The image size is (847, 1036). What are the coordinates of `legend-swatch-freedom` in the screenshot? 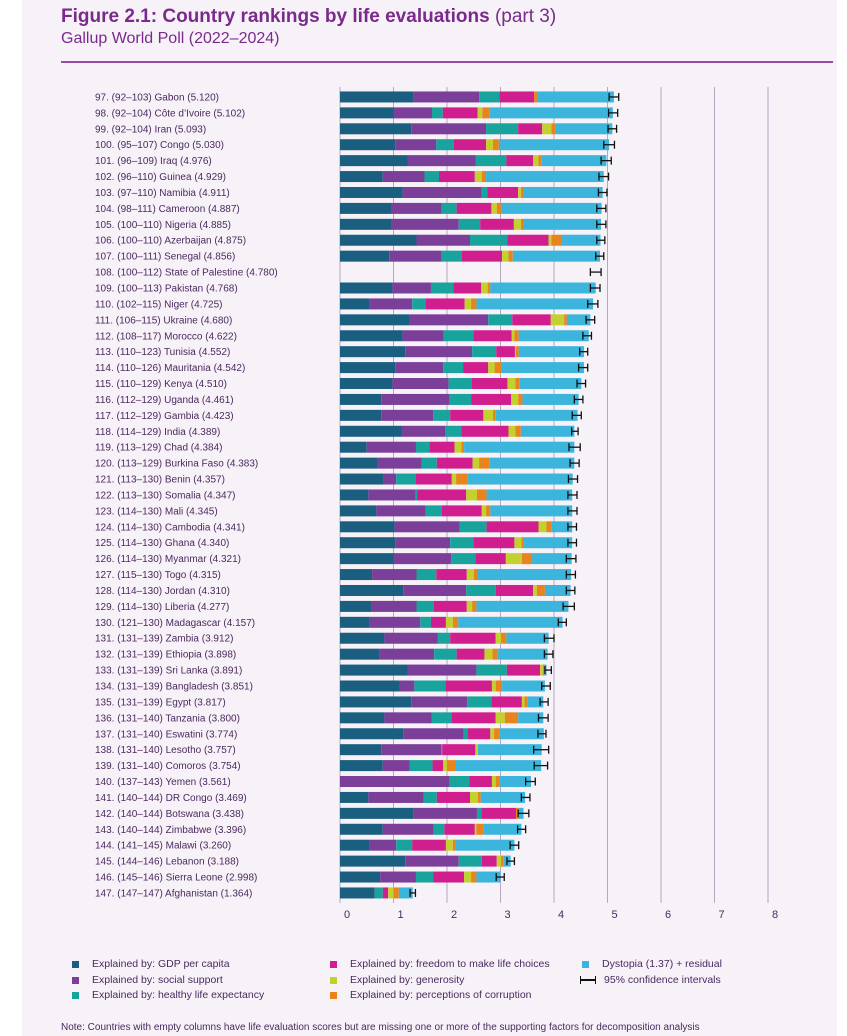 It's located at (333, 964).